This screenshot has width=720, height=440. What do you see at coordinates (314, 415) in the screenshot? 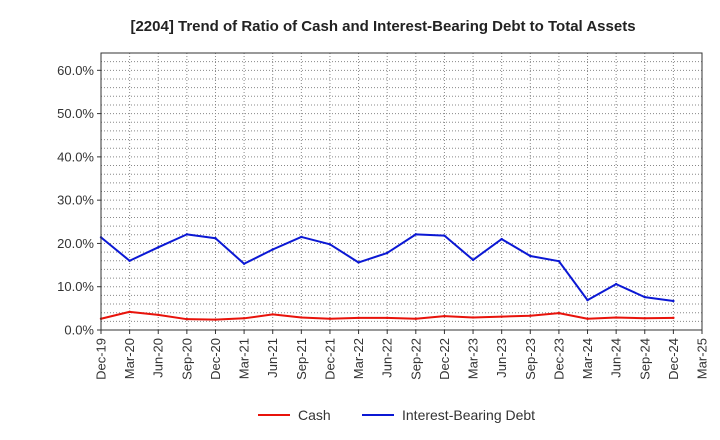
I see `legend-label: Cash` at bounding box center [314, 415].